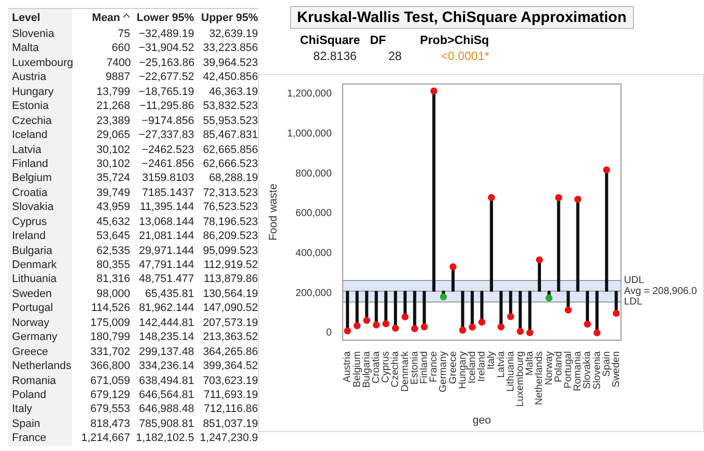  What do you see at coordinates (228, 438) in the screenshot?
I see `data-label: 1,247,230.9` at bounding box center [228, 438].